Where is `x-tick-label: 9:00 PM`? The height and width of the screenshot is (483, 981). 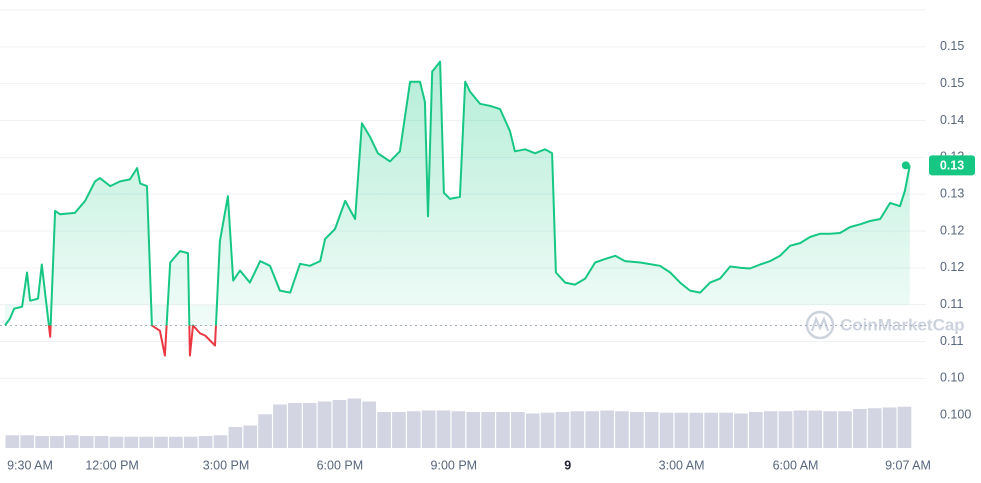
x-tick-label: 9:00 PM is located at coordinates (454, 465).